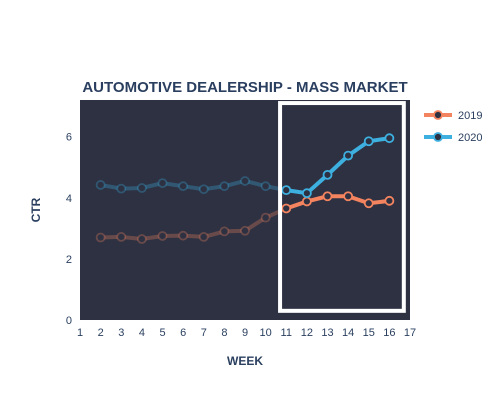  I want to click on y-tick-label: 0, so click(69, 321).